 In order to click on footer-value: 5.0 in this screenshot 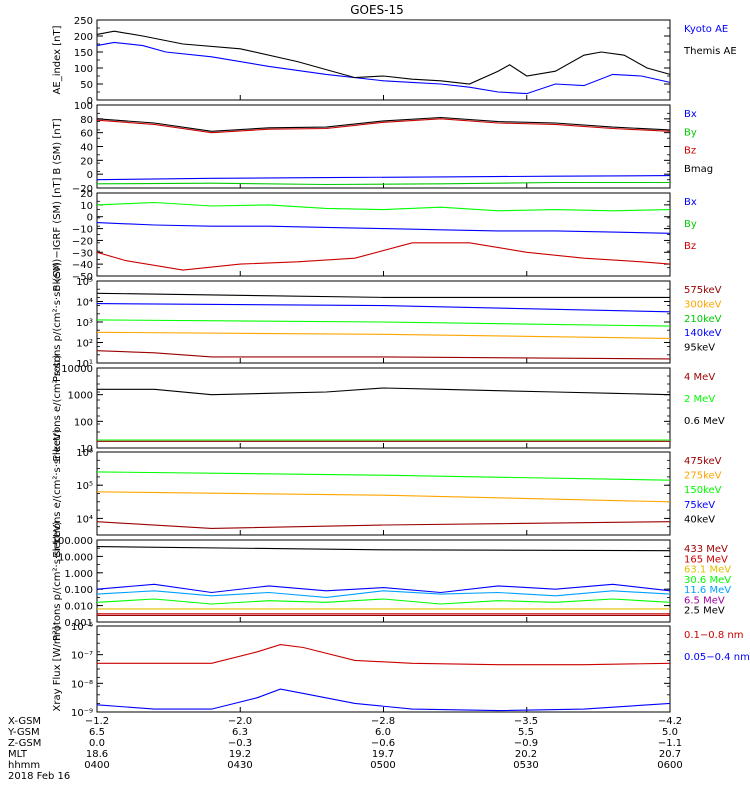, I will do `click(670, 732)`.